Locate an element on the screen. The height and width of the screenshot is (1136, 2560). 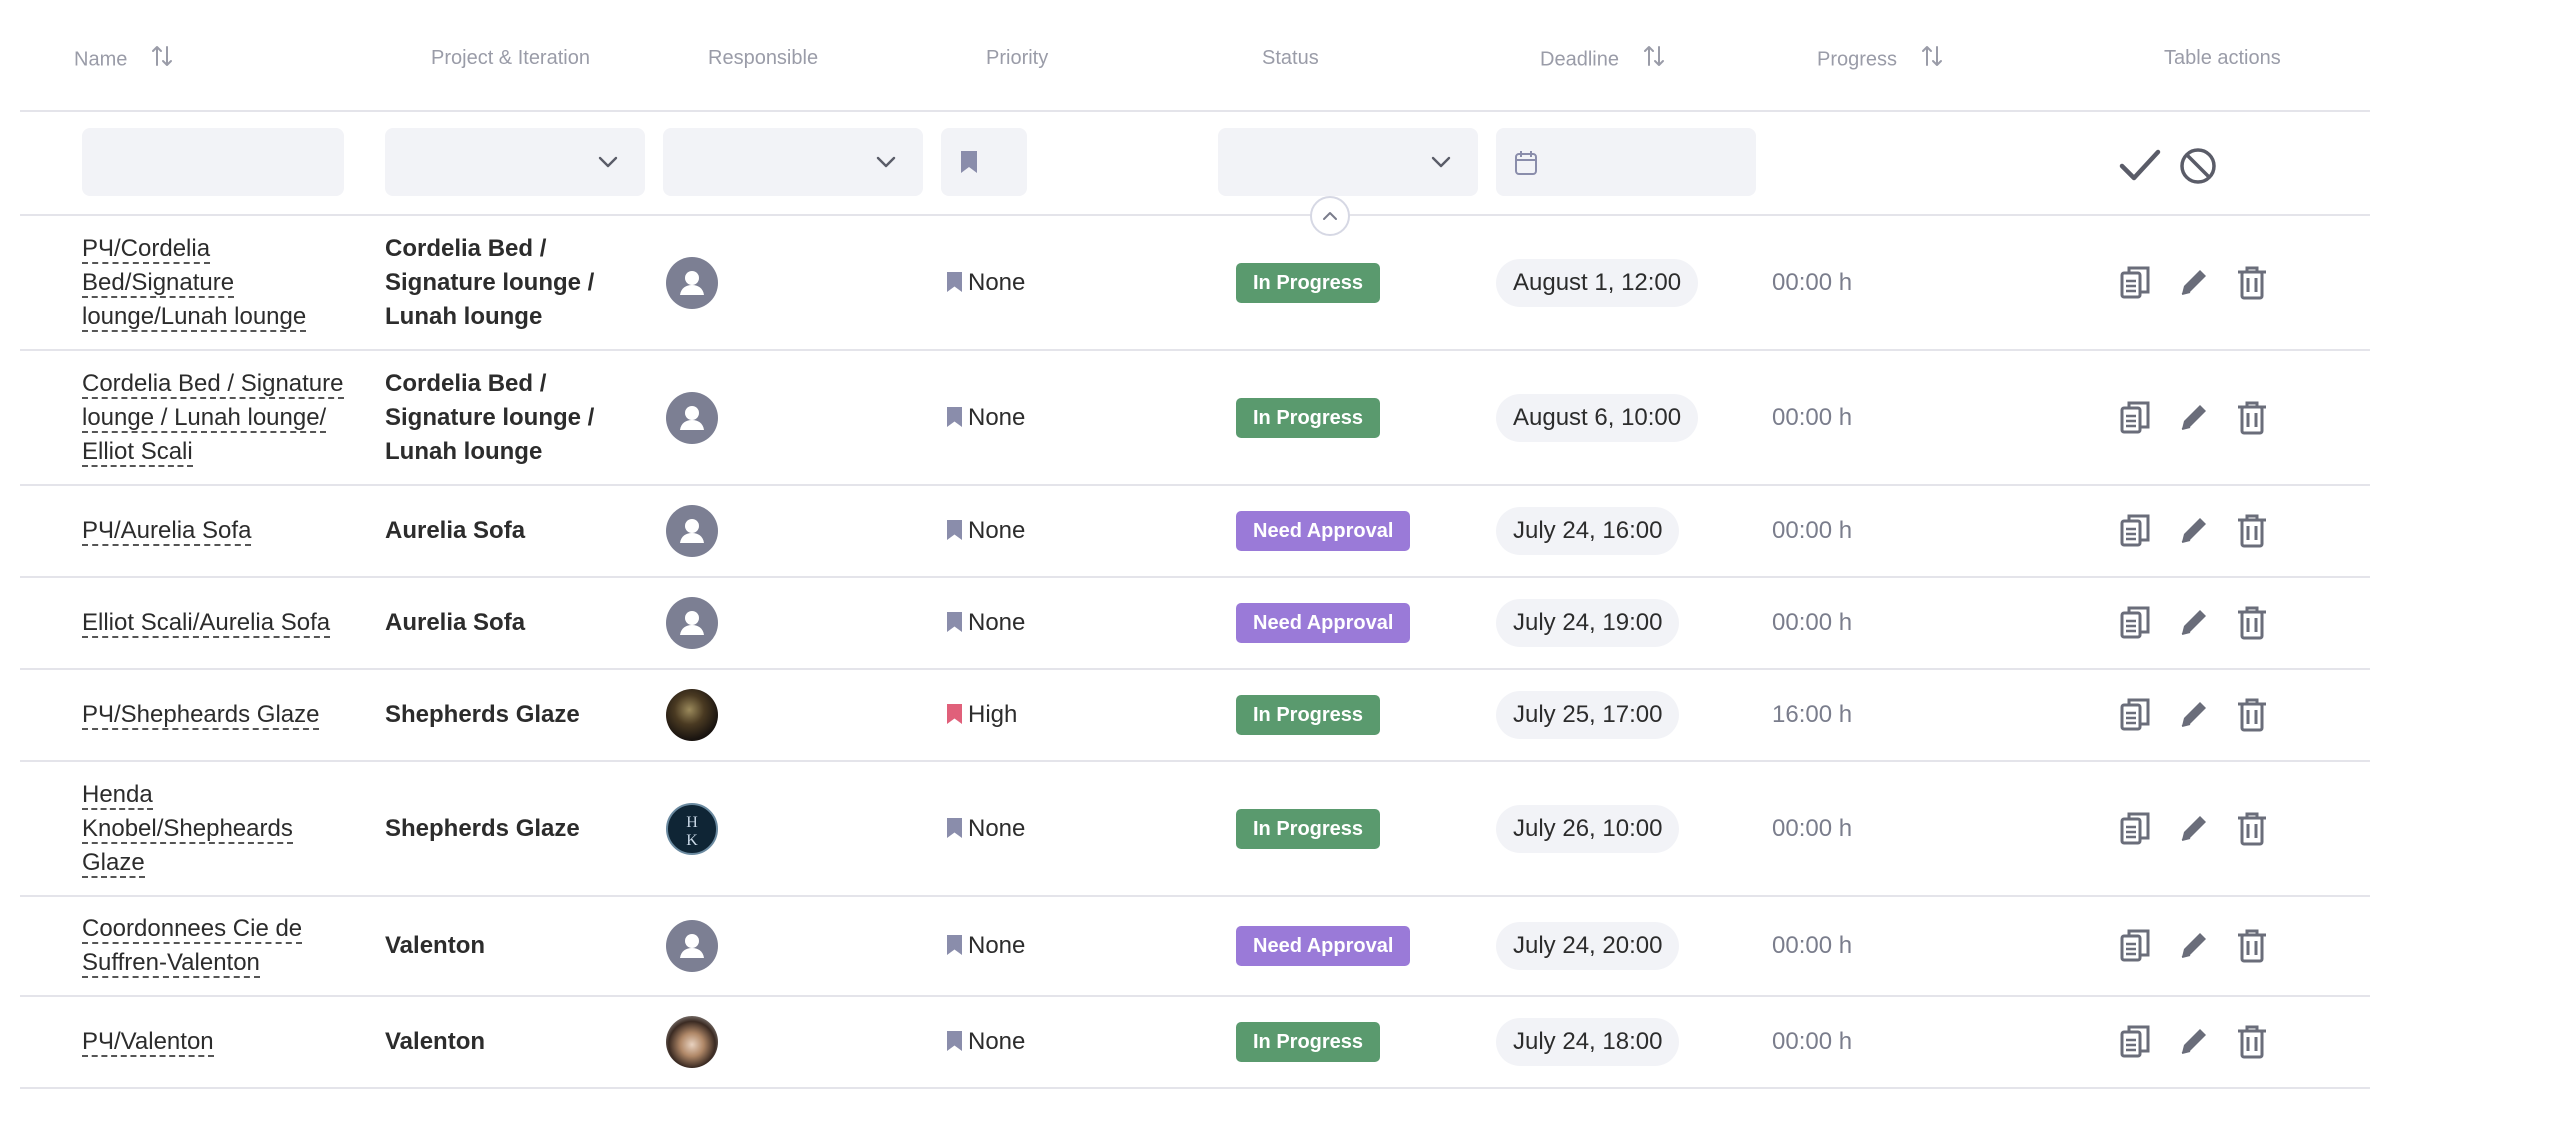
task-name-link: Henda Knobel/Shepheards Glaze is located at coordinates (227, 829).